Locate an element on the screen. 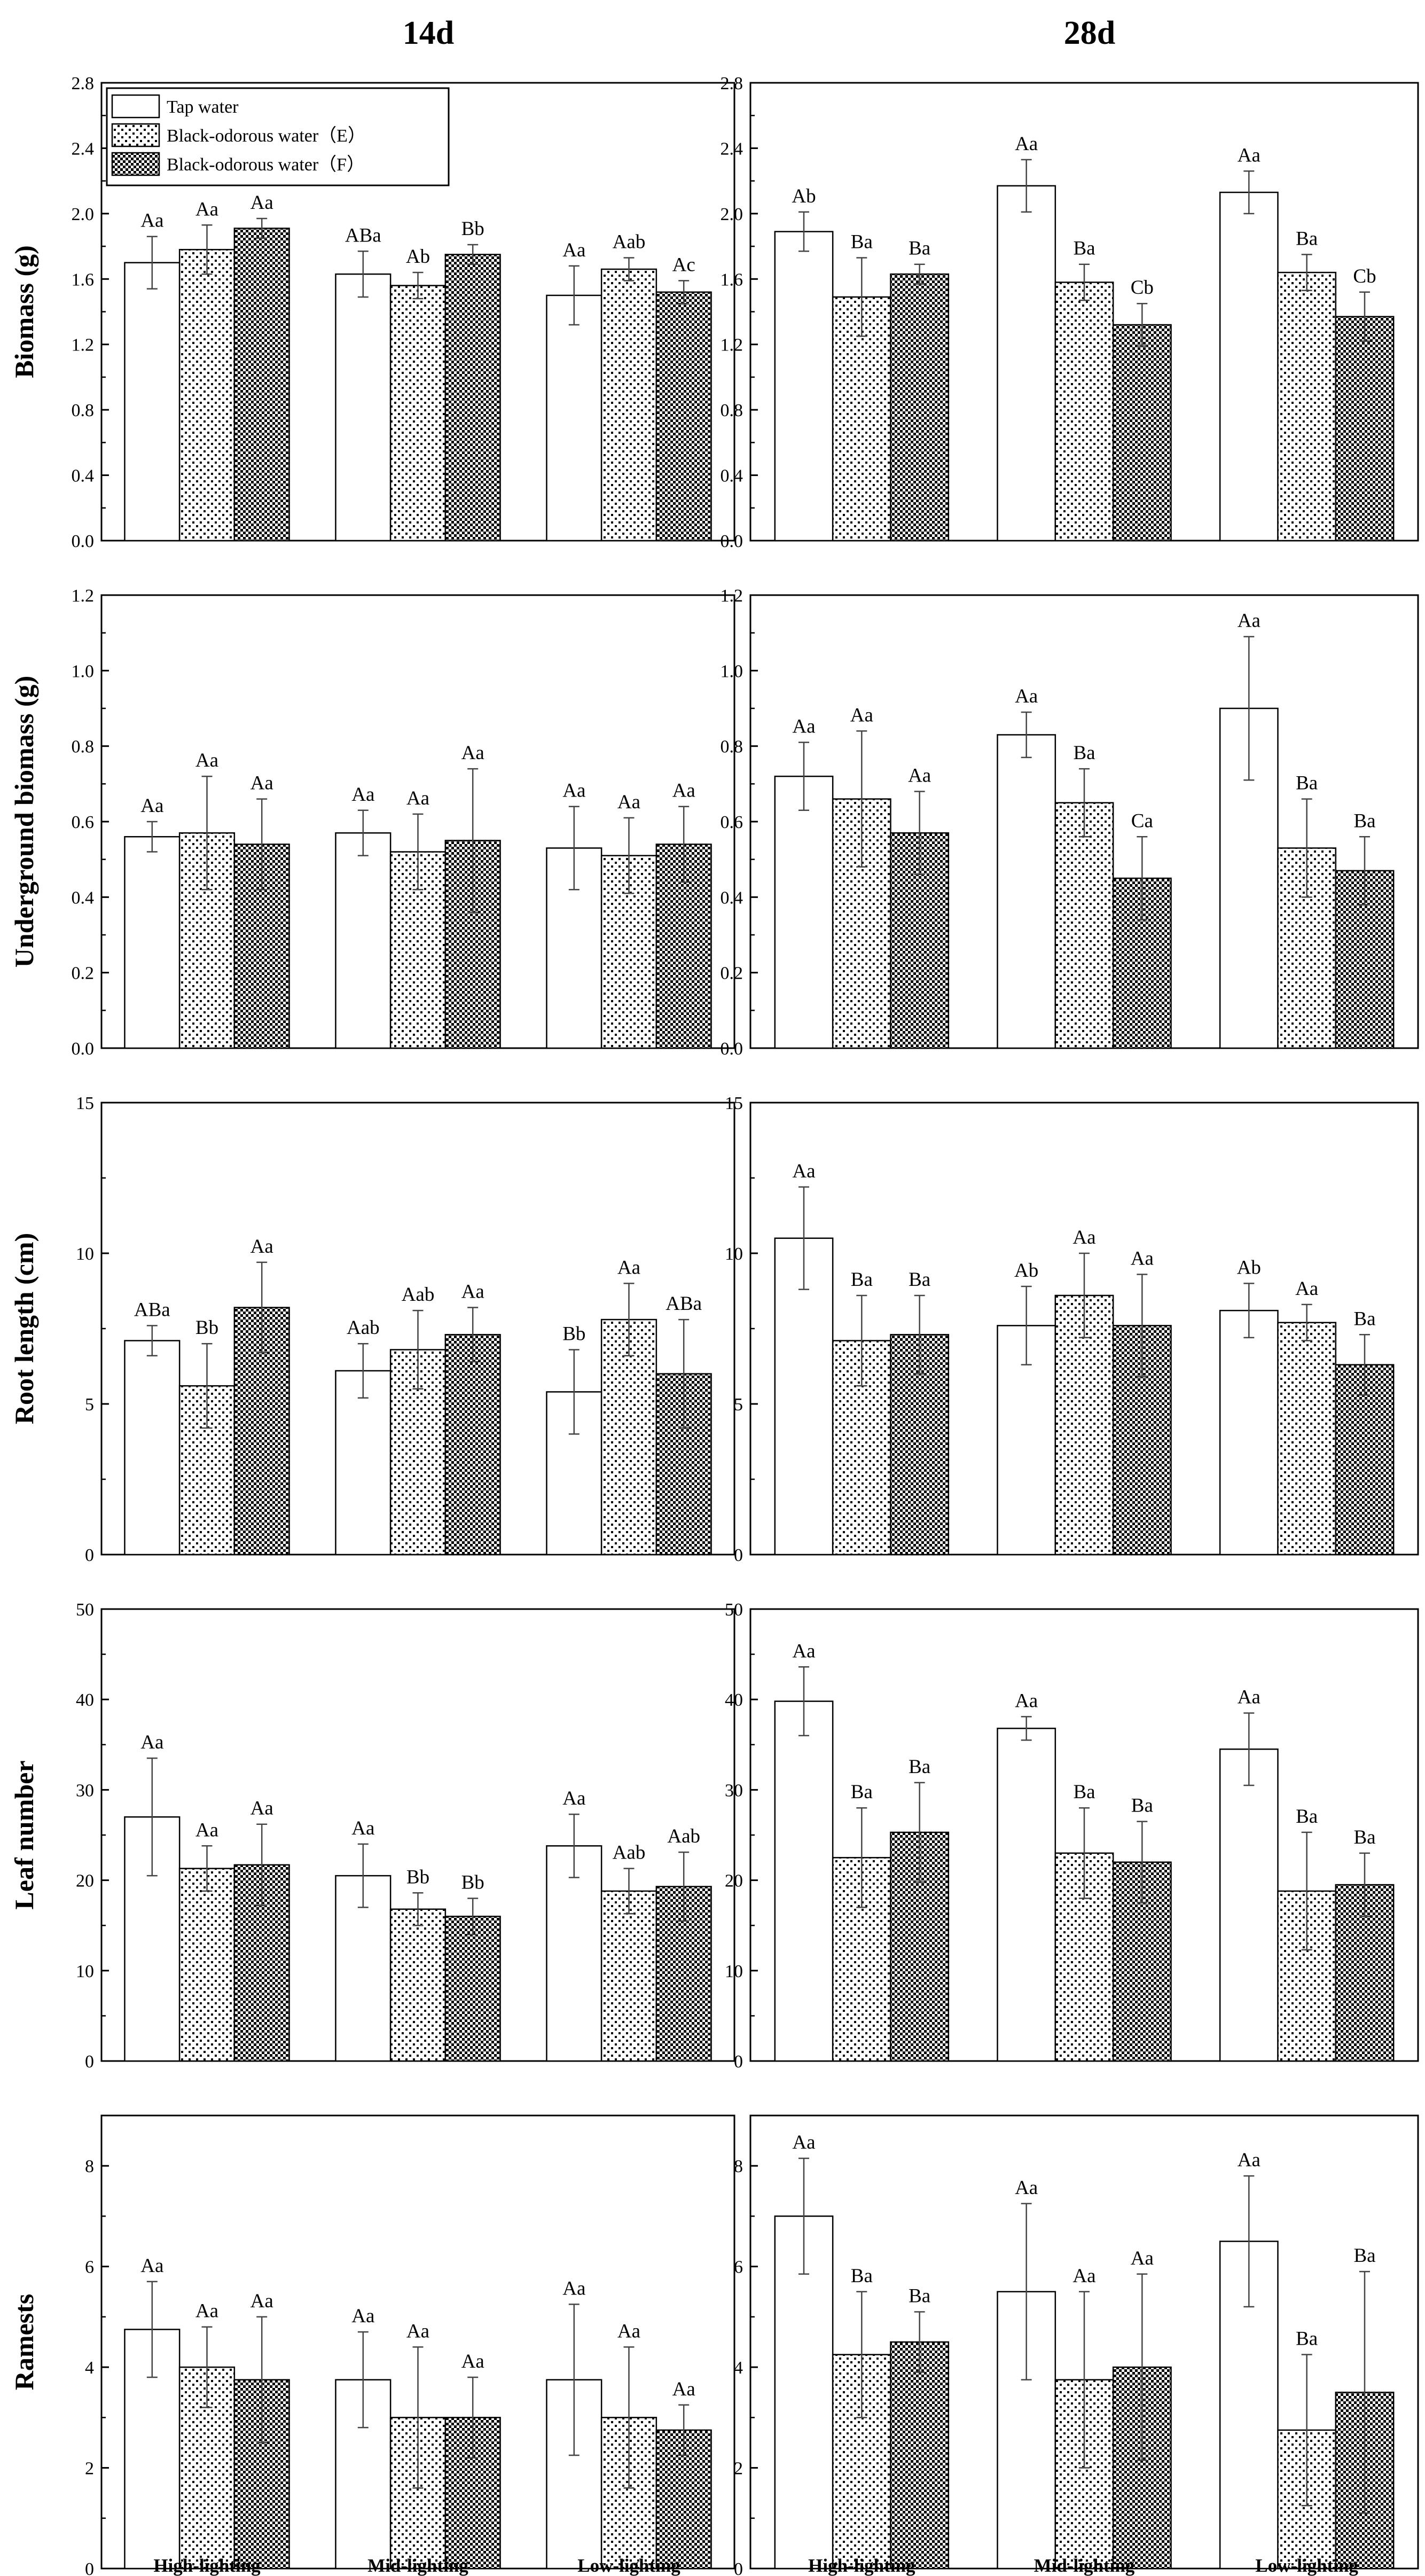 Image resolution: width=1425 pixels, height=2576 pixels. panel-underground-biomass-g-28d: 0.0 0.2 0.4 0.6 0.8 1.0 1.2 Aa Aa Aa Aa Ba Ba Aa Ca Ba is located at coordinates (1070, 822).